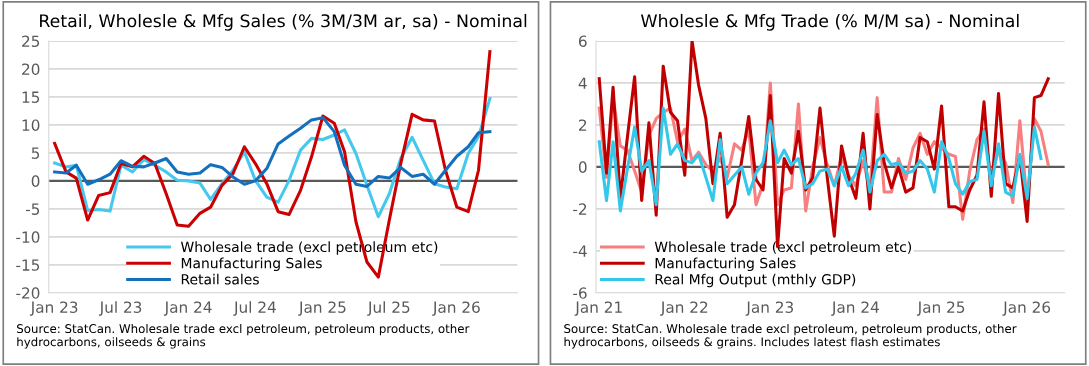 This screenshot has height=366, width=1089. I want to click on x-tick-label: Jul 24, so click(254, 308).